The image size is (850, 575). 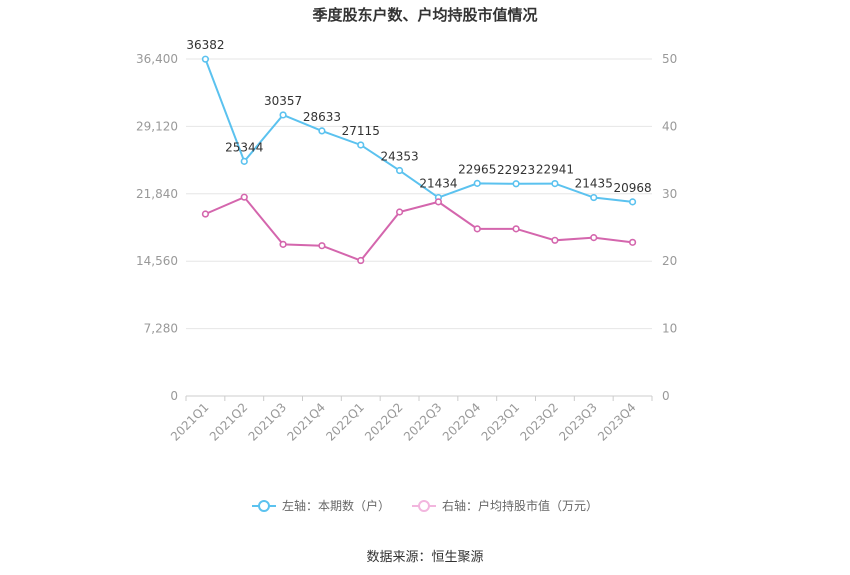 What do you see at coordinates (345, 422) in the screenshot?
I see `x-tick-label: 2022Q1` at bounding box center [345, 422].